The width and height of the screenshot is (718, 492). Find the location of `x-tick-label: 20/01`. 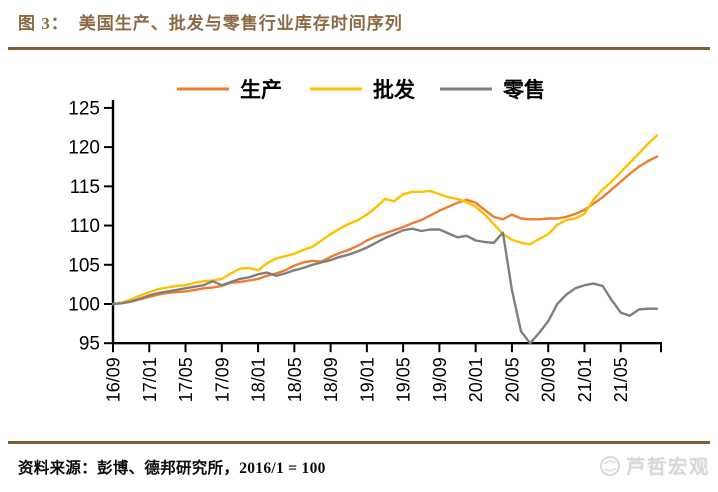

x-tick-label: 20/01 is located at coordinates (476, 379).